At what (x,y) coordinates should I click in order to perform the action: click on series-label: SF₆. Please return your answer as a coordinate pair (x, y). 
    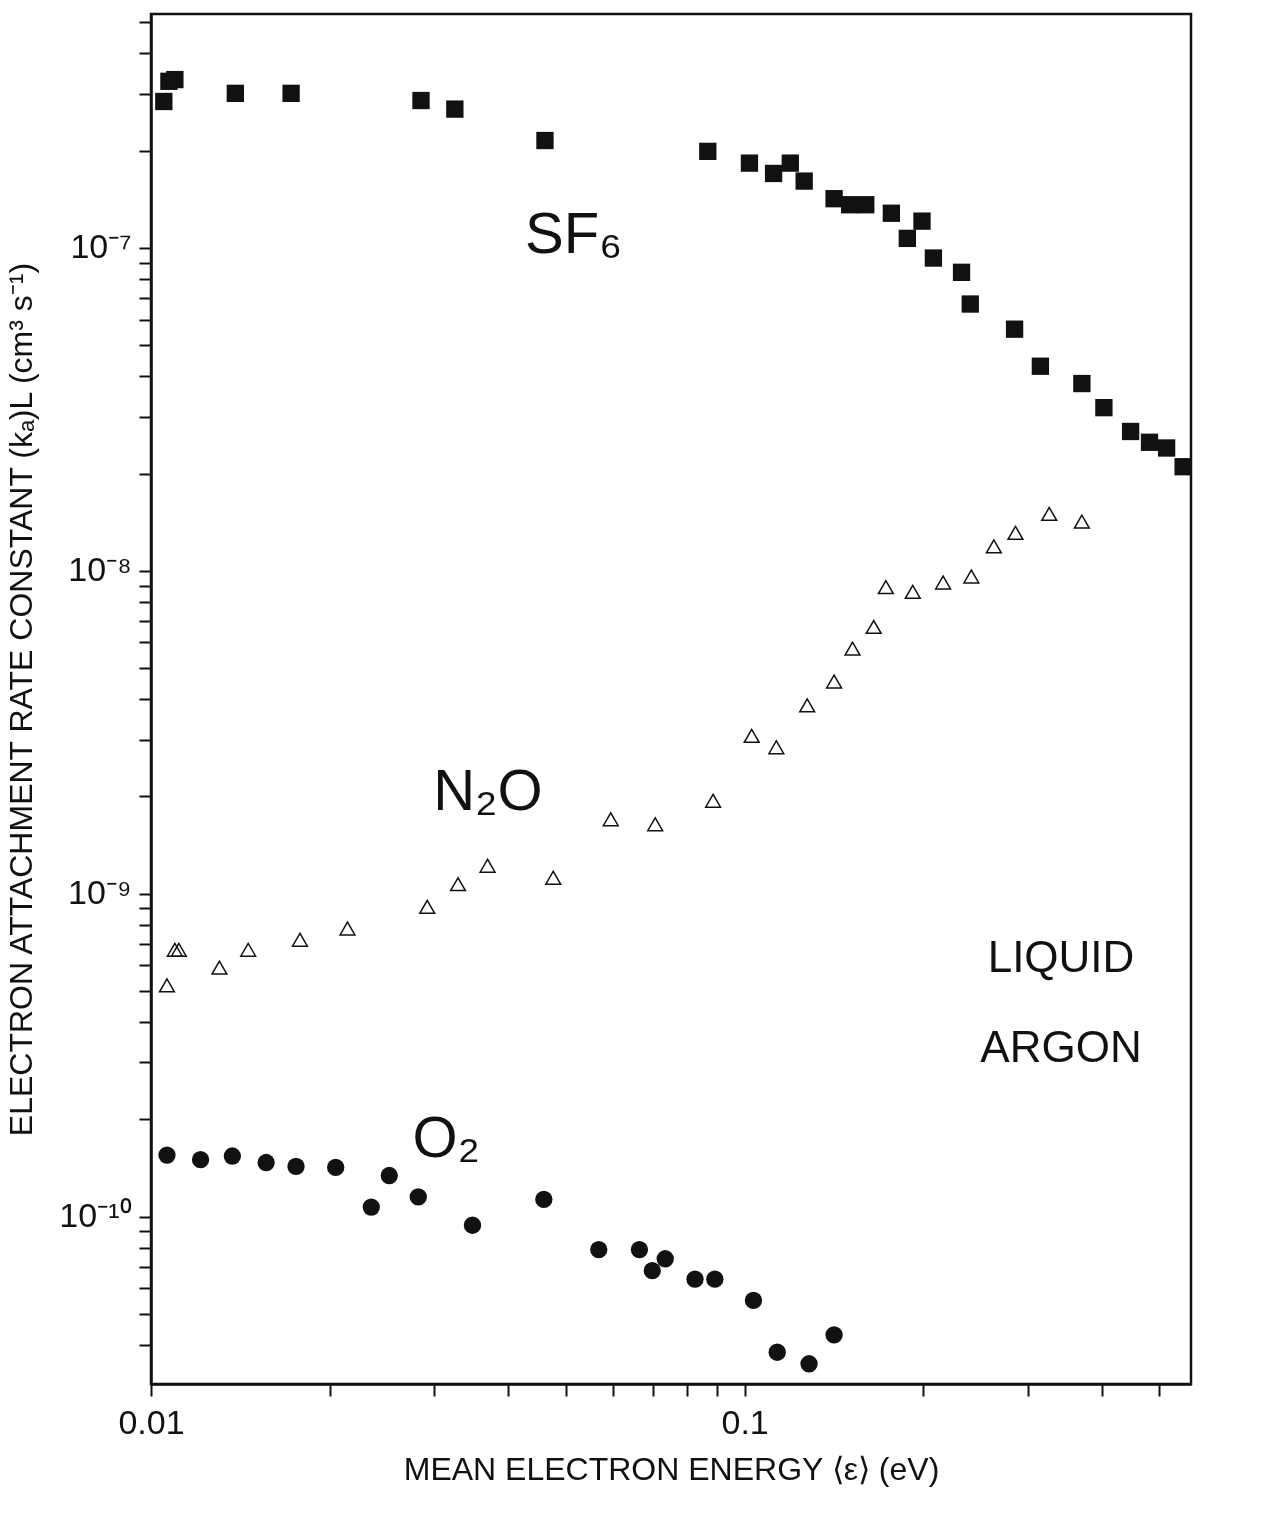
    Looking at the image, I should click on (573, 232).